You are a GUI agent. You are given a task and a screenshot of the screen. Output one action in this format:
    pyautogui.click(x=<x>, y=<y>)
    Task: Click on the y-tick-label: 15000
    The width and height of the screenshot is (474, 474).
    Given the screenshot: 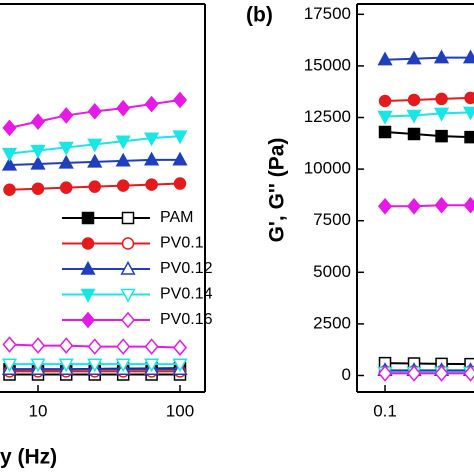 What is the action you would take?
    pyautogui.click(x=327, y=64)
    